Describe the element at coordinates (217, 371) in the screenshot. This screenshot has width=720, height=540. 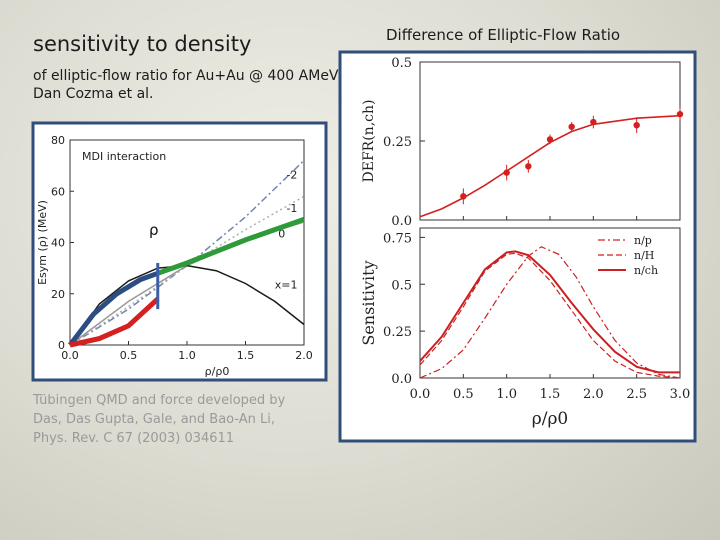
I see `left-x-axis-label: ρ/ρ0` at that location.